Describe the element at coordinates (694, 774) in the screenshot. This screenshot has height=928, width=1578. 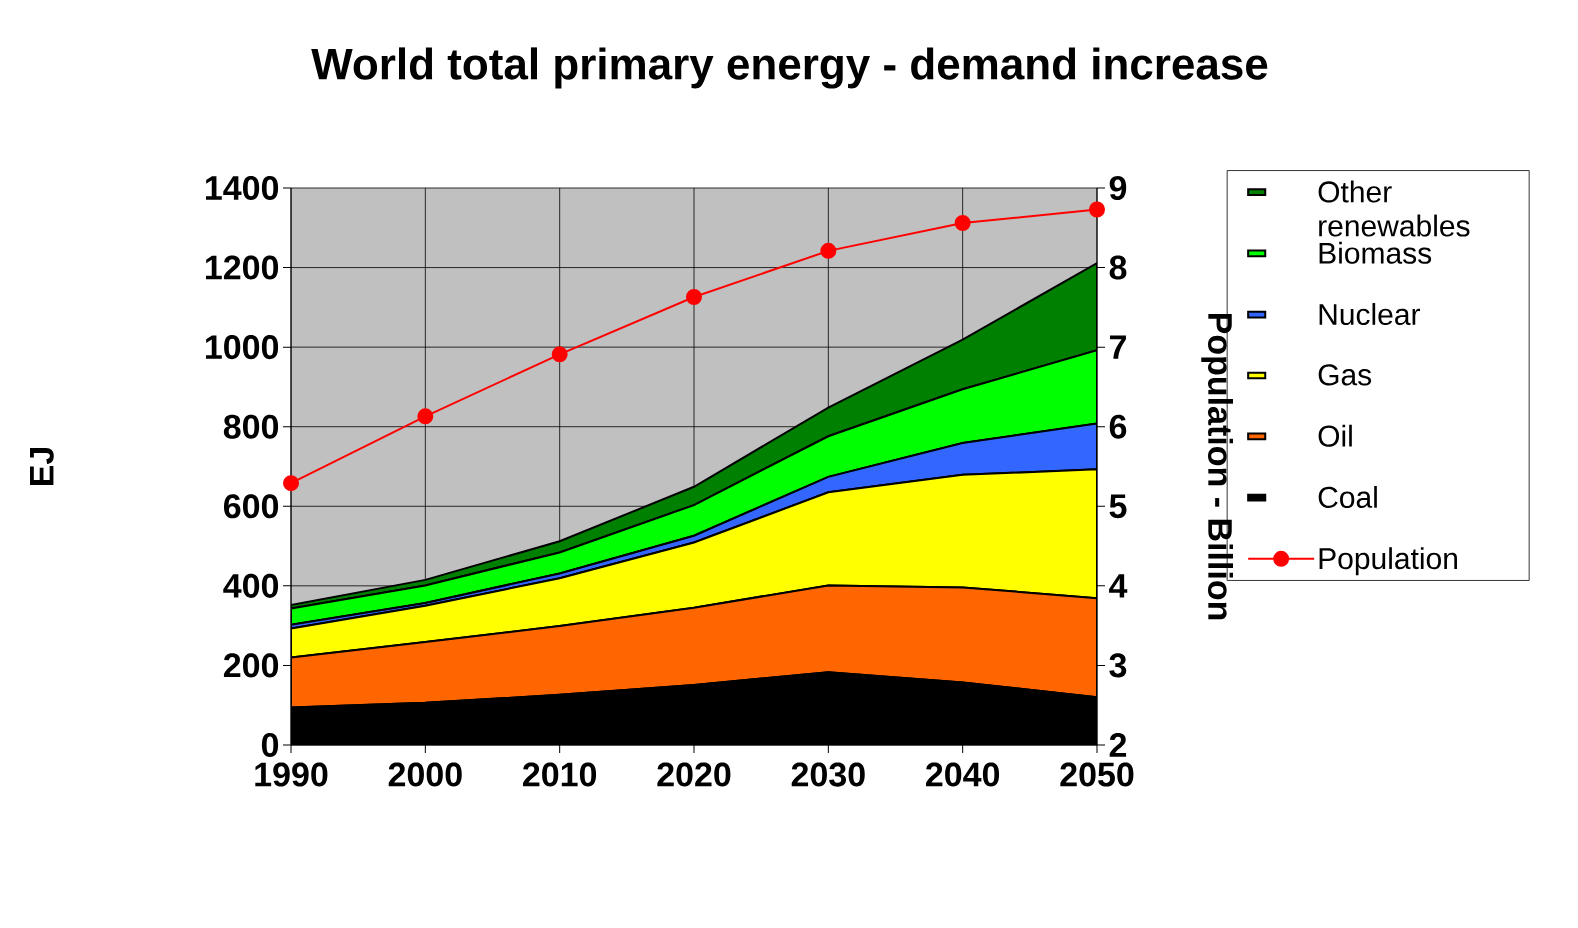
I see `x-tick-label: 2020` at that location.